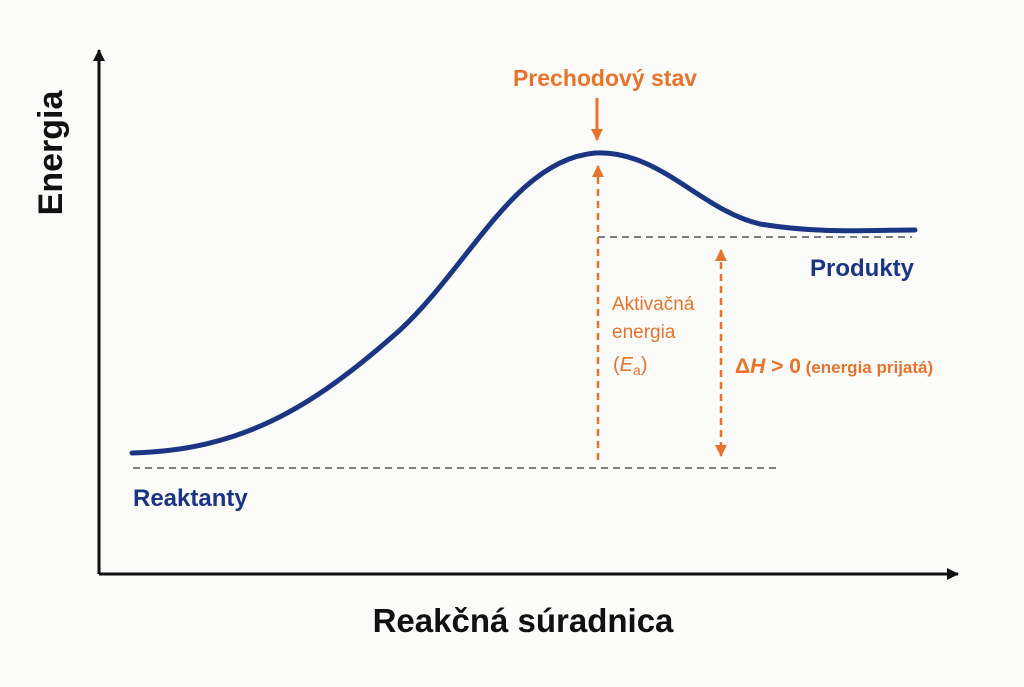  What do you see at coordinates (51, 153) in the screenshot?
I see `y-axis-title: Energia` at bounding box center [51, 153].